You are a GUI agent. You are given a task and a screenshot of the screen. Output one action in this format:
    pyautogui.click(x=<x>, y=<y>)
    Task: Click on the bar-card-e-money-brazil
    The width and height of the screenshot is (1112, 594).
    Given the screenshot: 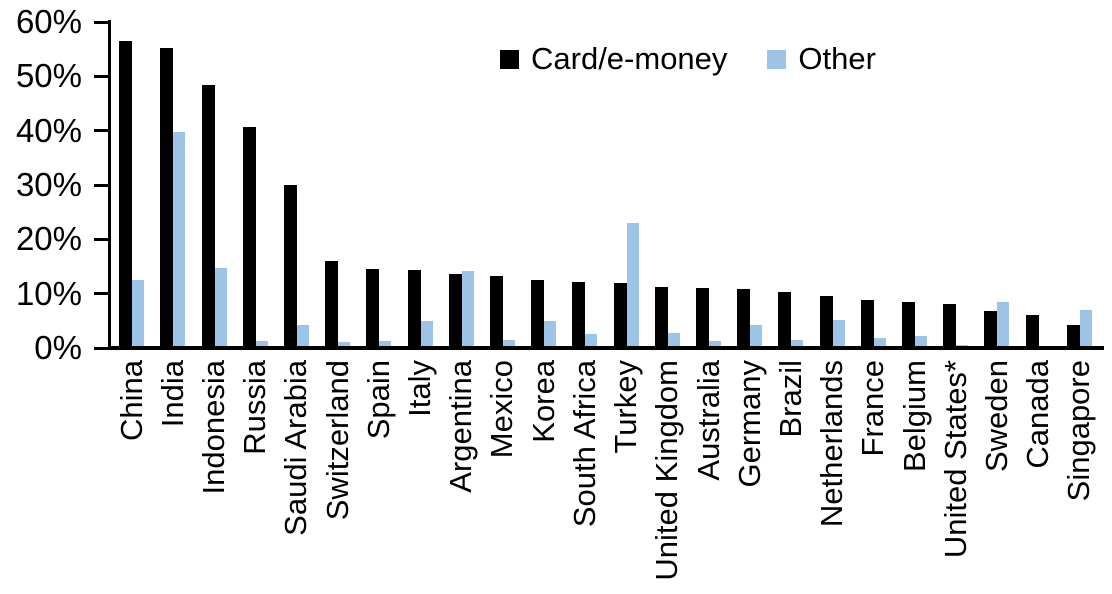 What is the action you would take?
    pyautogui.click(x=785, y=319)
    